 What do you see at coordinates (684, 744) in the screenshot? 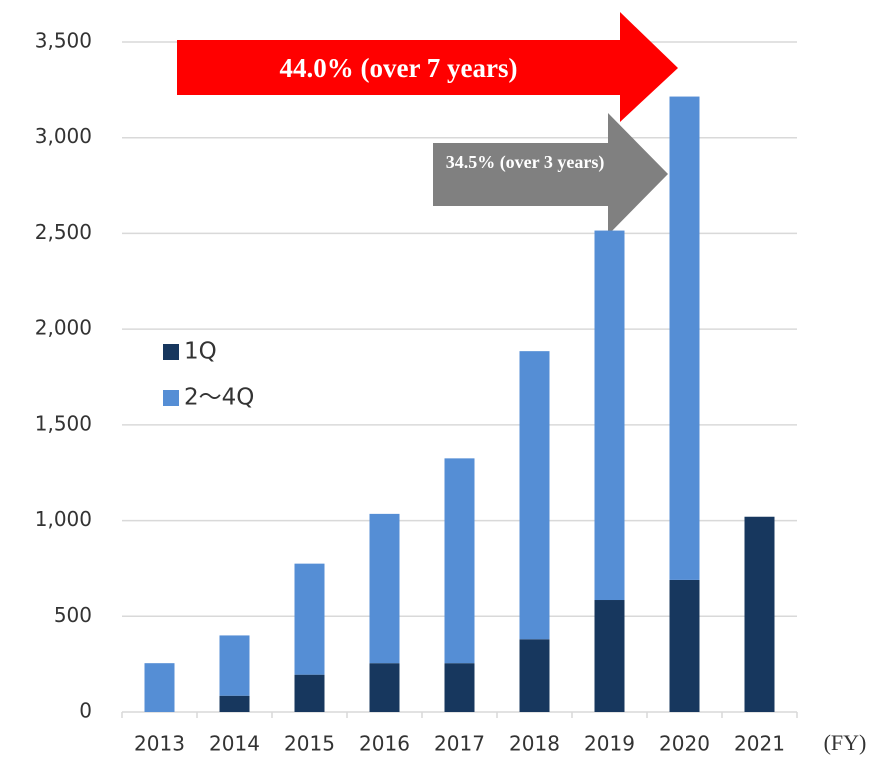
I see `x-tick-label: 2020` at bounding box center [684, 744].